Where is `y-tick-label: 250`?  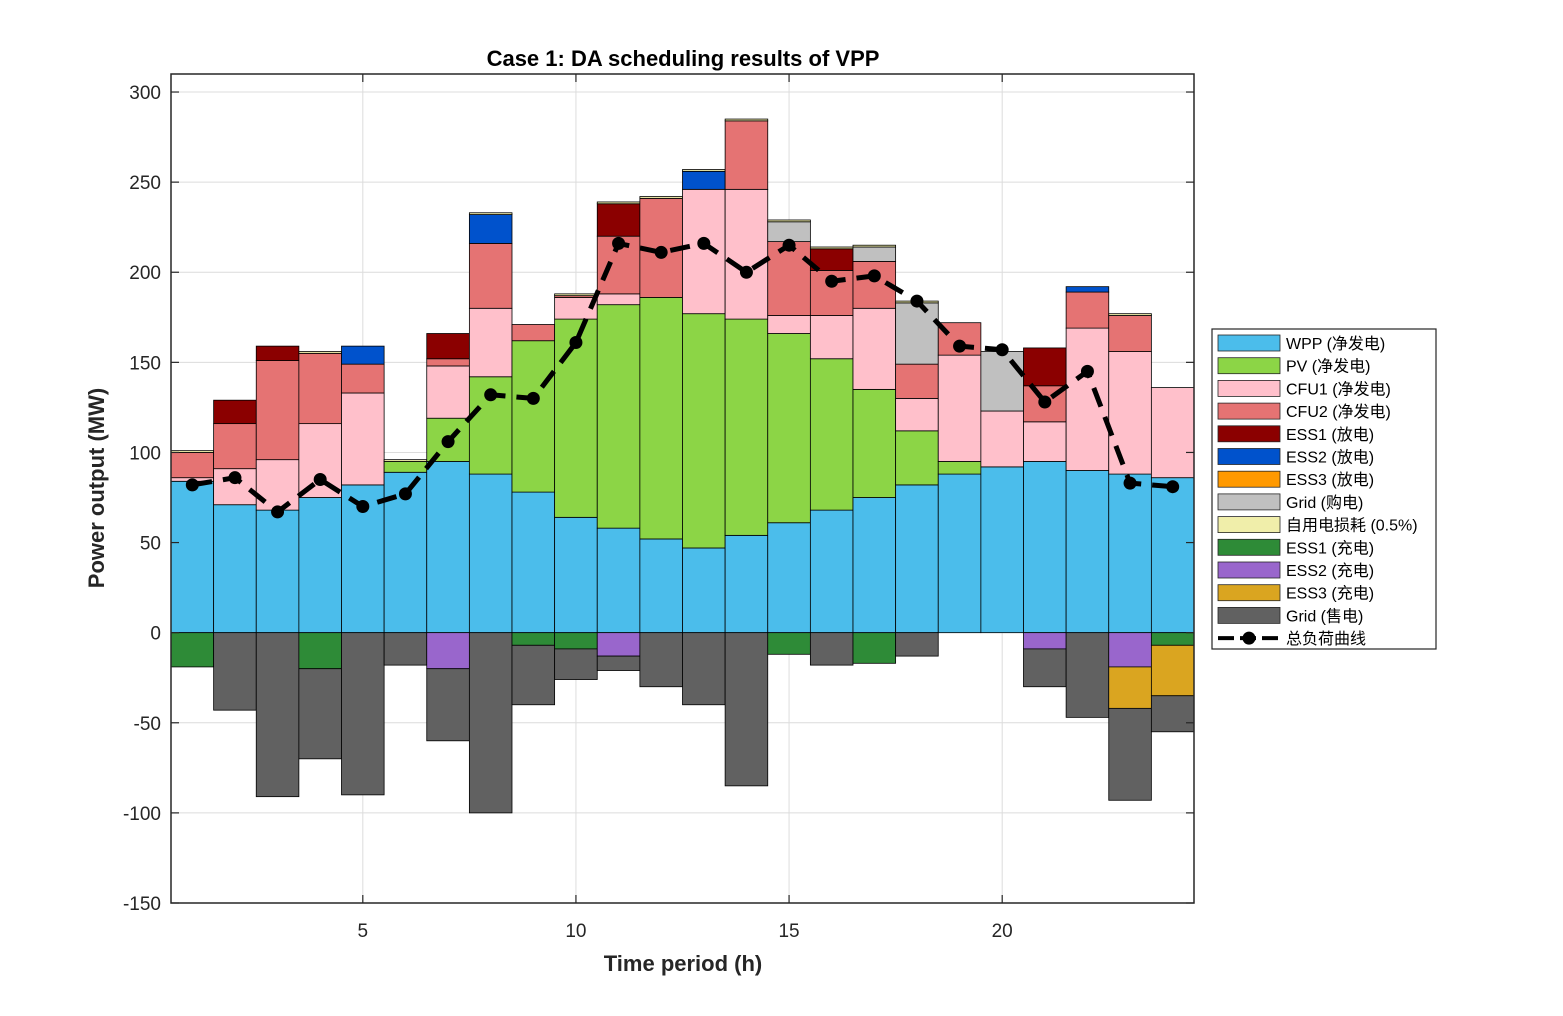
y-tick-label: 250 is located at coordinates (145, 183).